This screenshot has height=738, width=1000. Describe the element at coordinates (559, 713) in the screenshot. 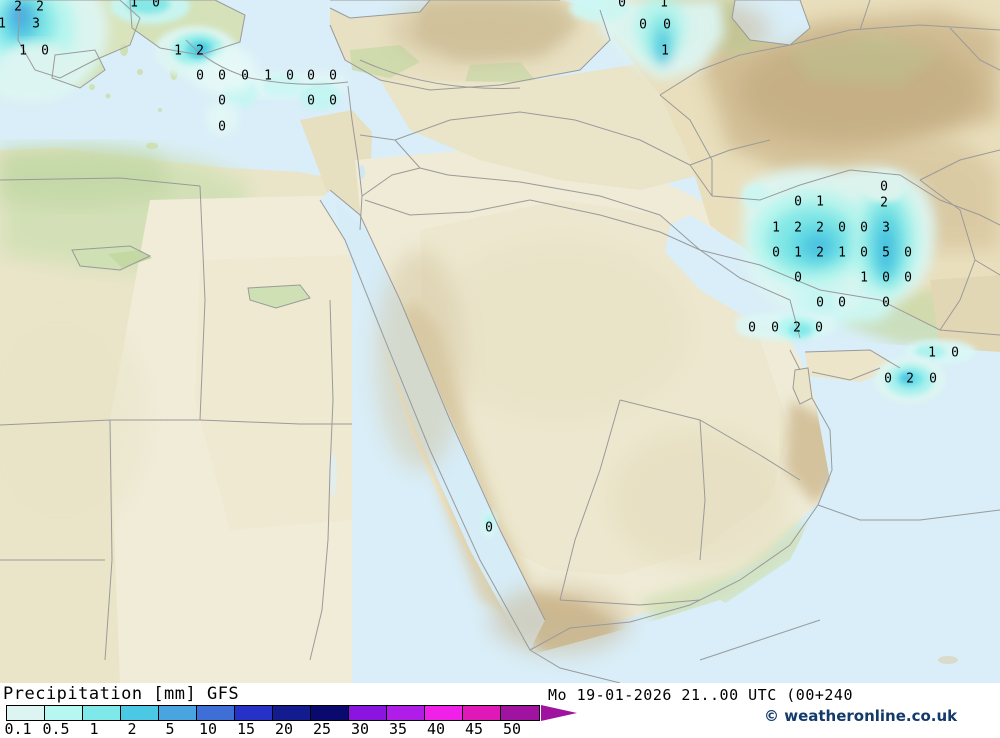

I see `colorbar-overflow-arrow` at that location.